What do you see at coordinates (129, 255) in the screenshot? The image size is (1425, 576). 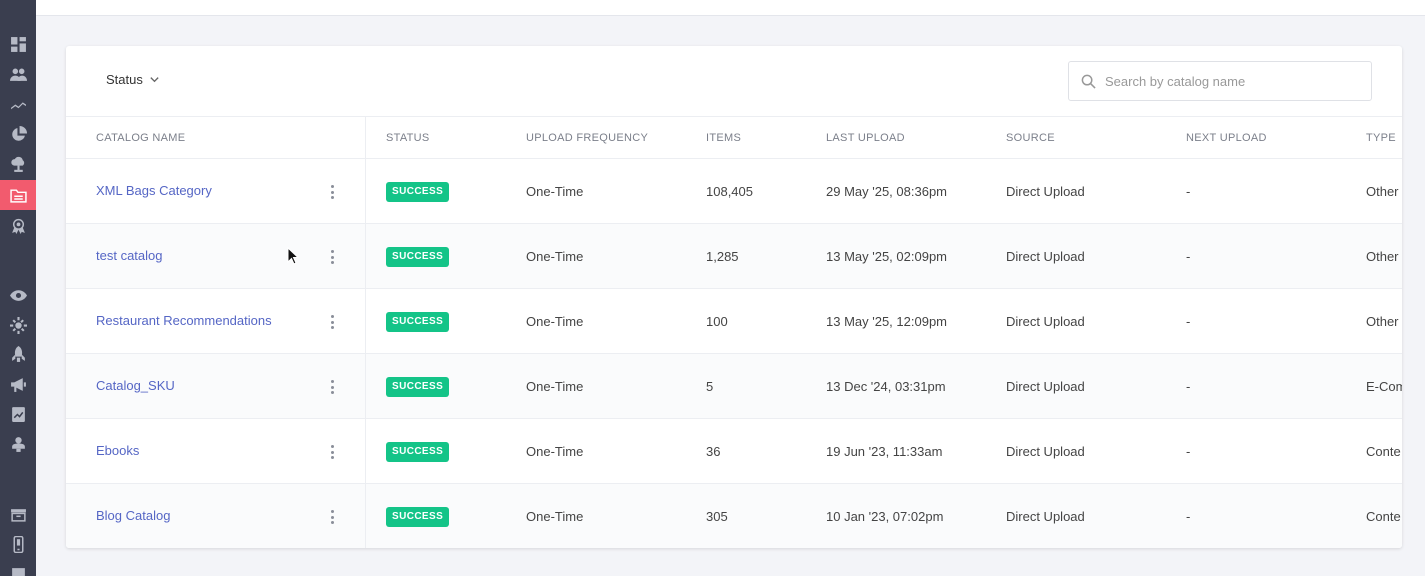 I see `catalog-name-link: test catalog` at bounding box center [129, 255].